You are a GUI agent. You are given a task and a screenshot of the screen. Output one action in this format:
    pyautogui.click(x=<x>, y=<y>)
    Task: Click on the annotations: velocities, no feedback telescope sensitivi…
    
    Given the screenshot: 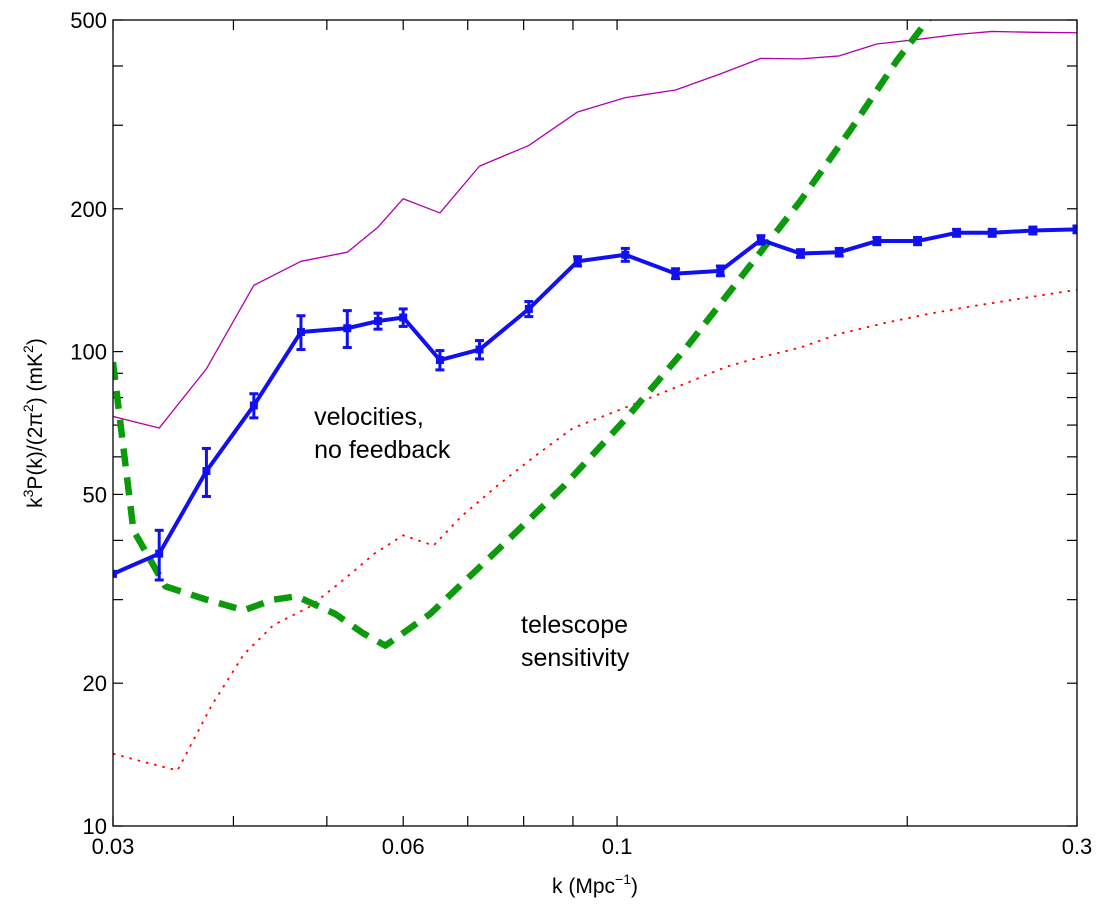 What is the action you would take?
    pyautogui.click(x=472, y=537)
    